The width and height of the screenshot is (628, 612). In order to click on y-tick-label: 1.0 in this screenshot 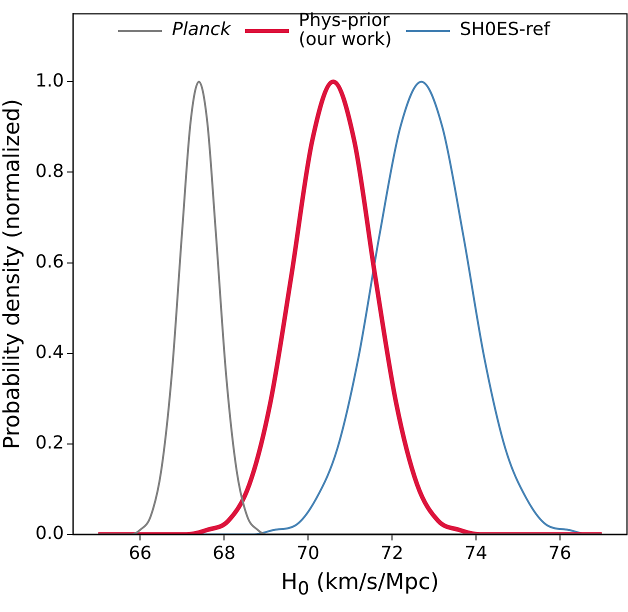, I will do `click(49, 81)`.